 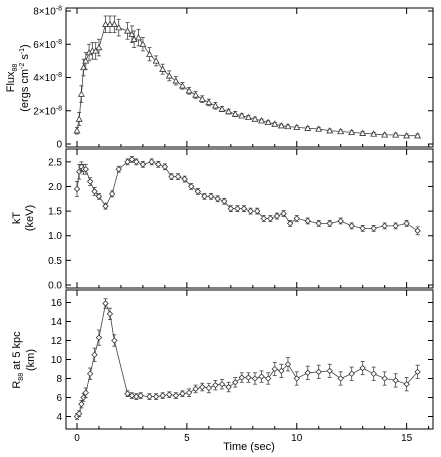 What do you see at coordinates (47, 12) in the screenshot?
I see `flux-ytick-label: 8×10⁻⁸` at bounding box center [47, 12].